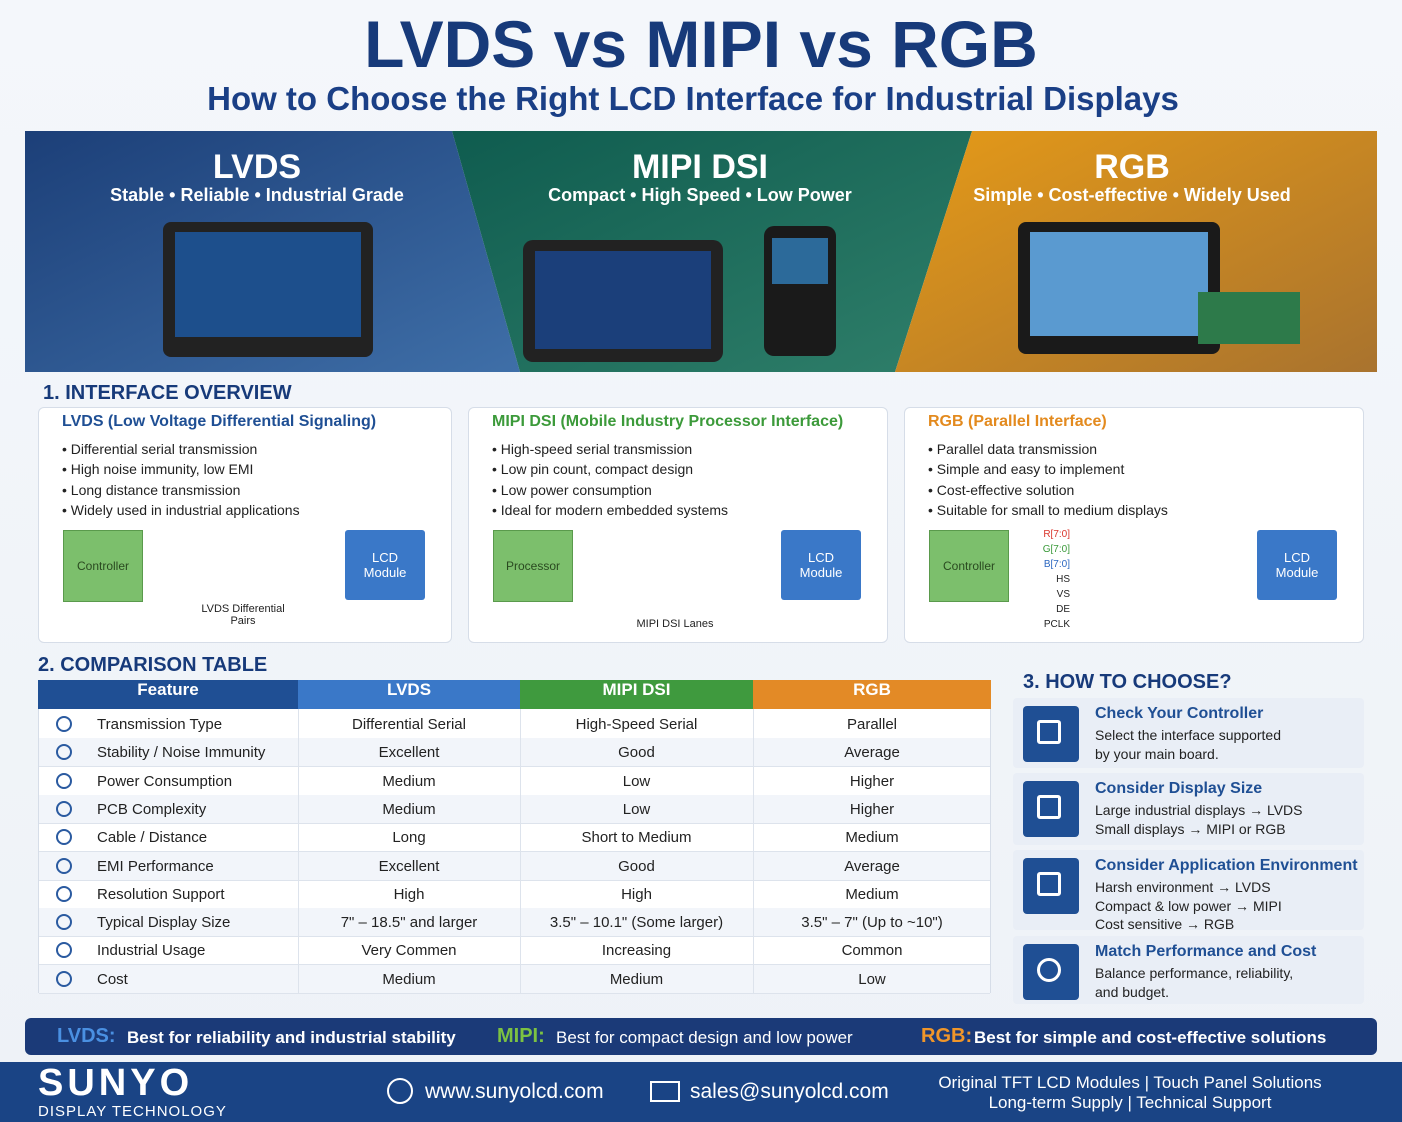 This screenshot has height=1122, width=1402. Describe the element at coordinates (1001, 489) in the screenshot. I see `bullet: • Cost-effective solution` at that location.